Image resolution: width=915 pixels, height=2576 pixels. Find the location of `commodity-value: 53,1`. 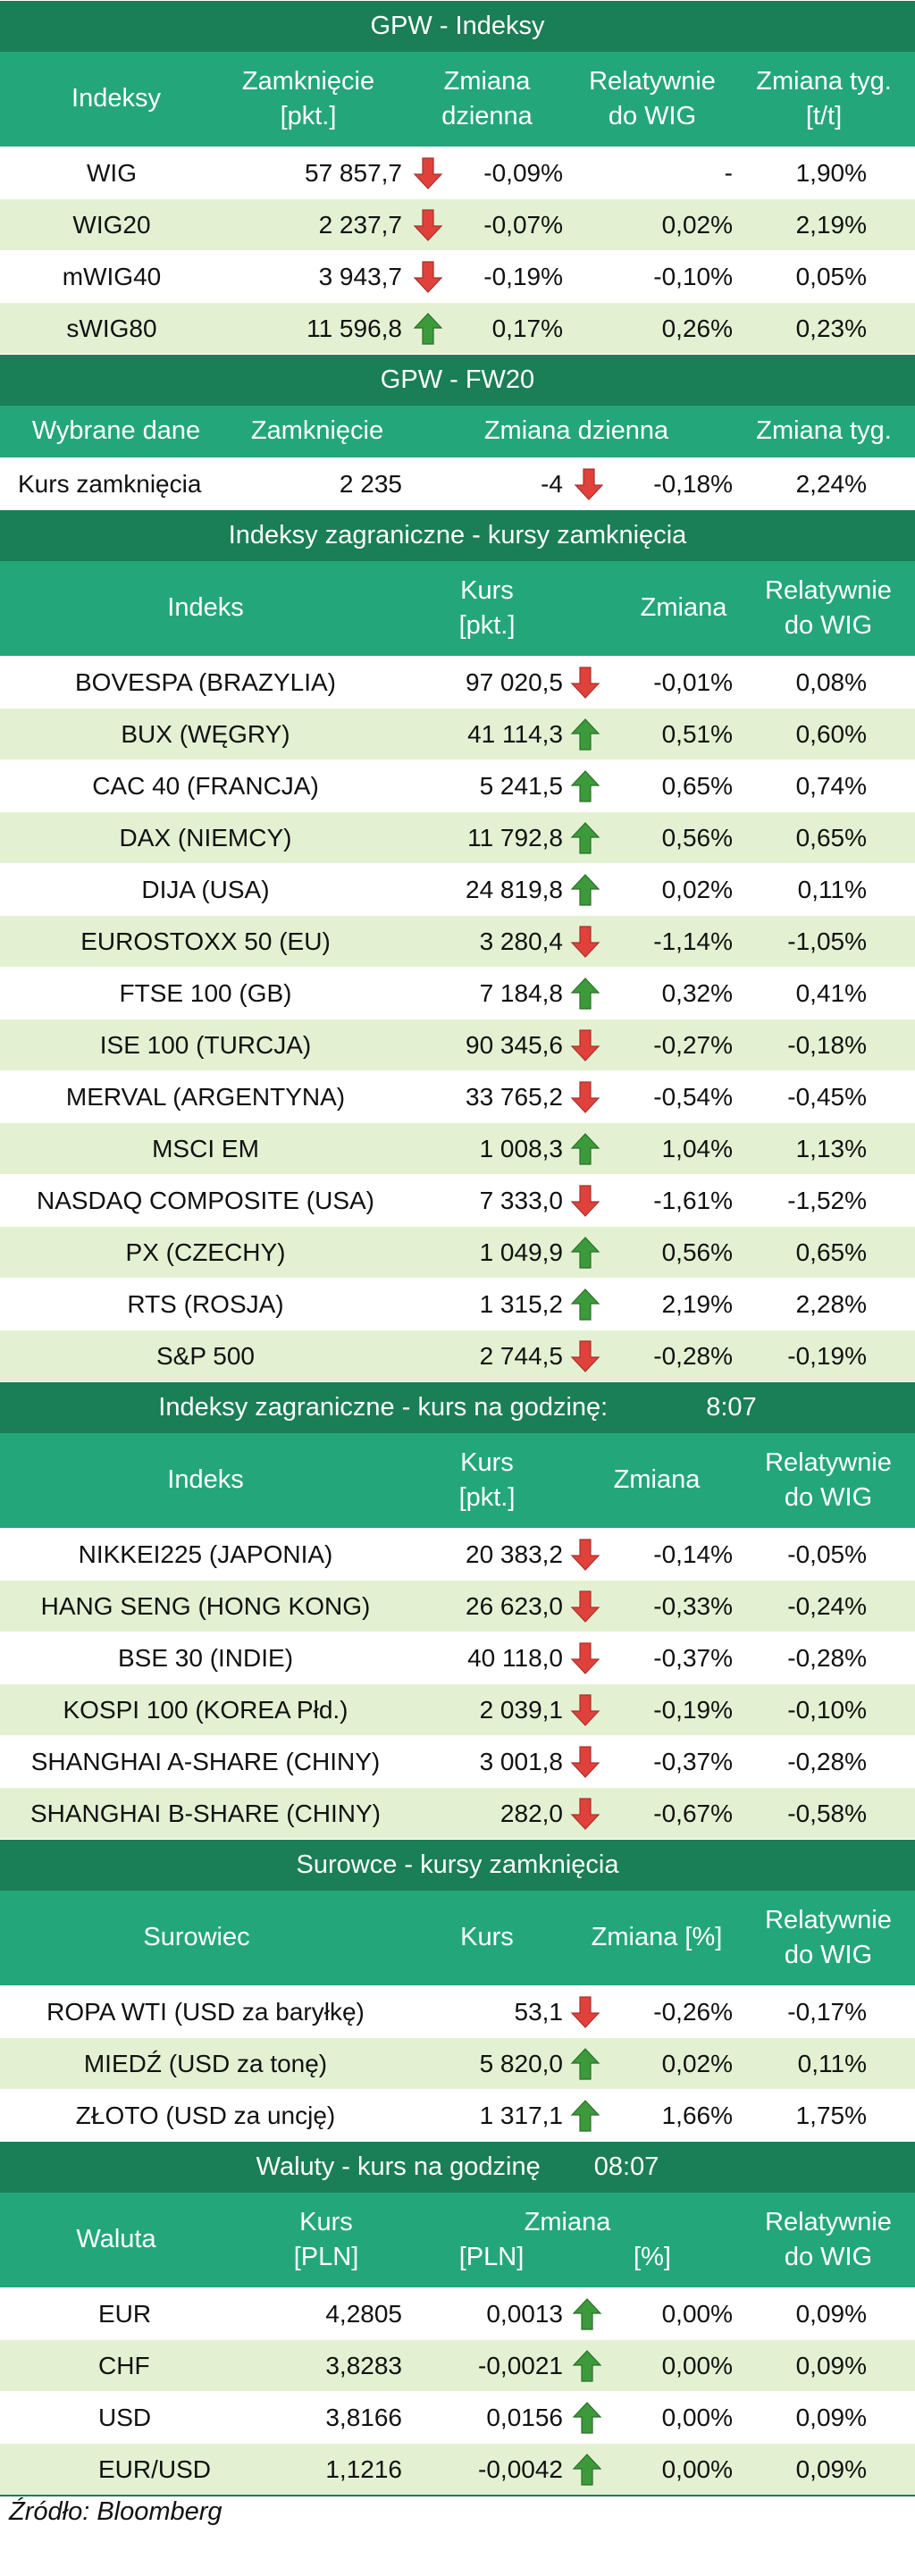

commodity-value: 53,1 is located at coordinates (539, 2011).